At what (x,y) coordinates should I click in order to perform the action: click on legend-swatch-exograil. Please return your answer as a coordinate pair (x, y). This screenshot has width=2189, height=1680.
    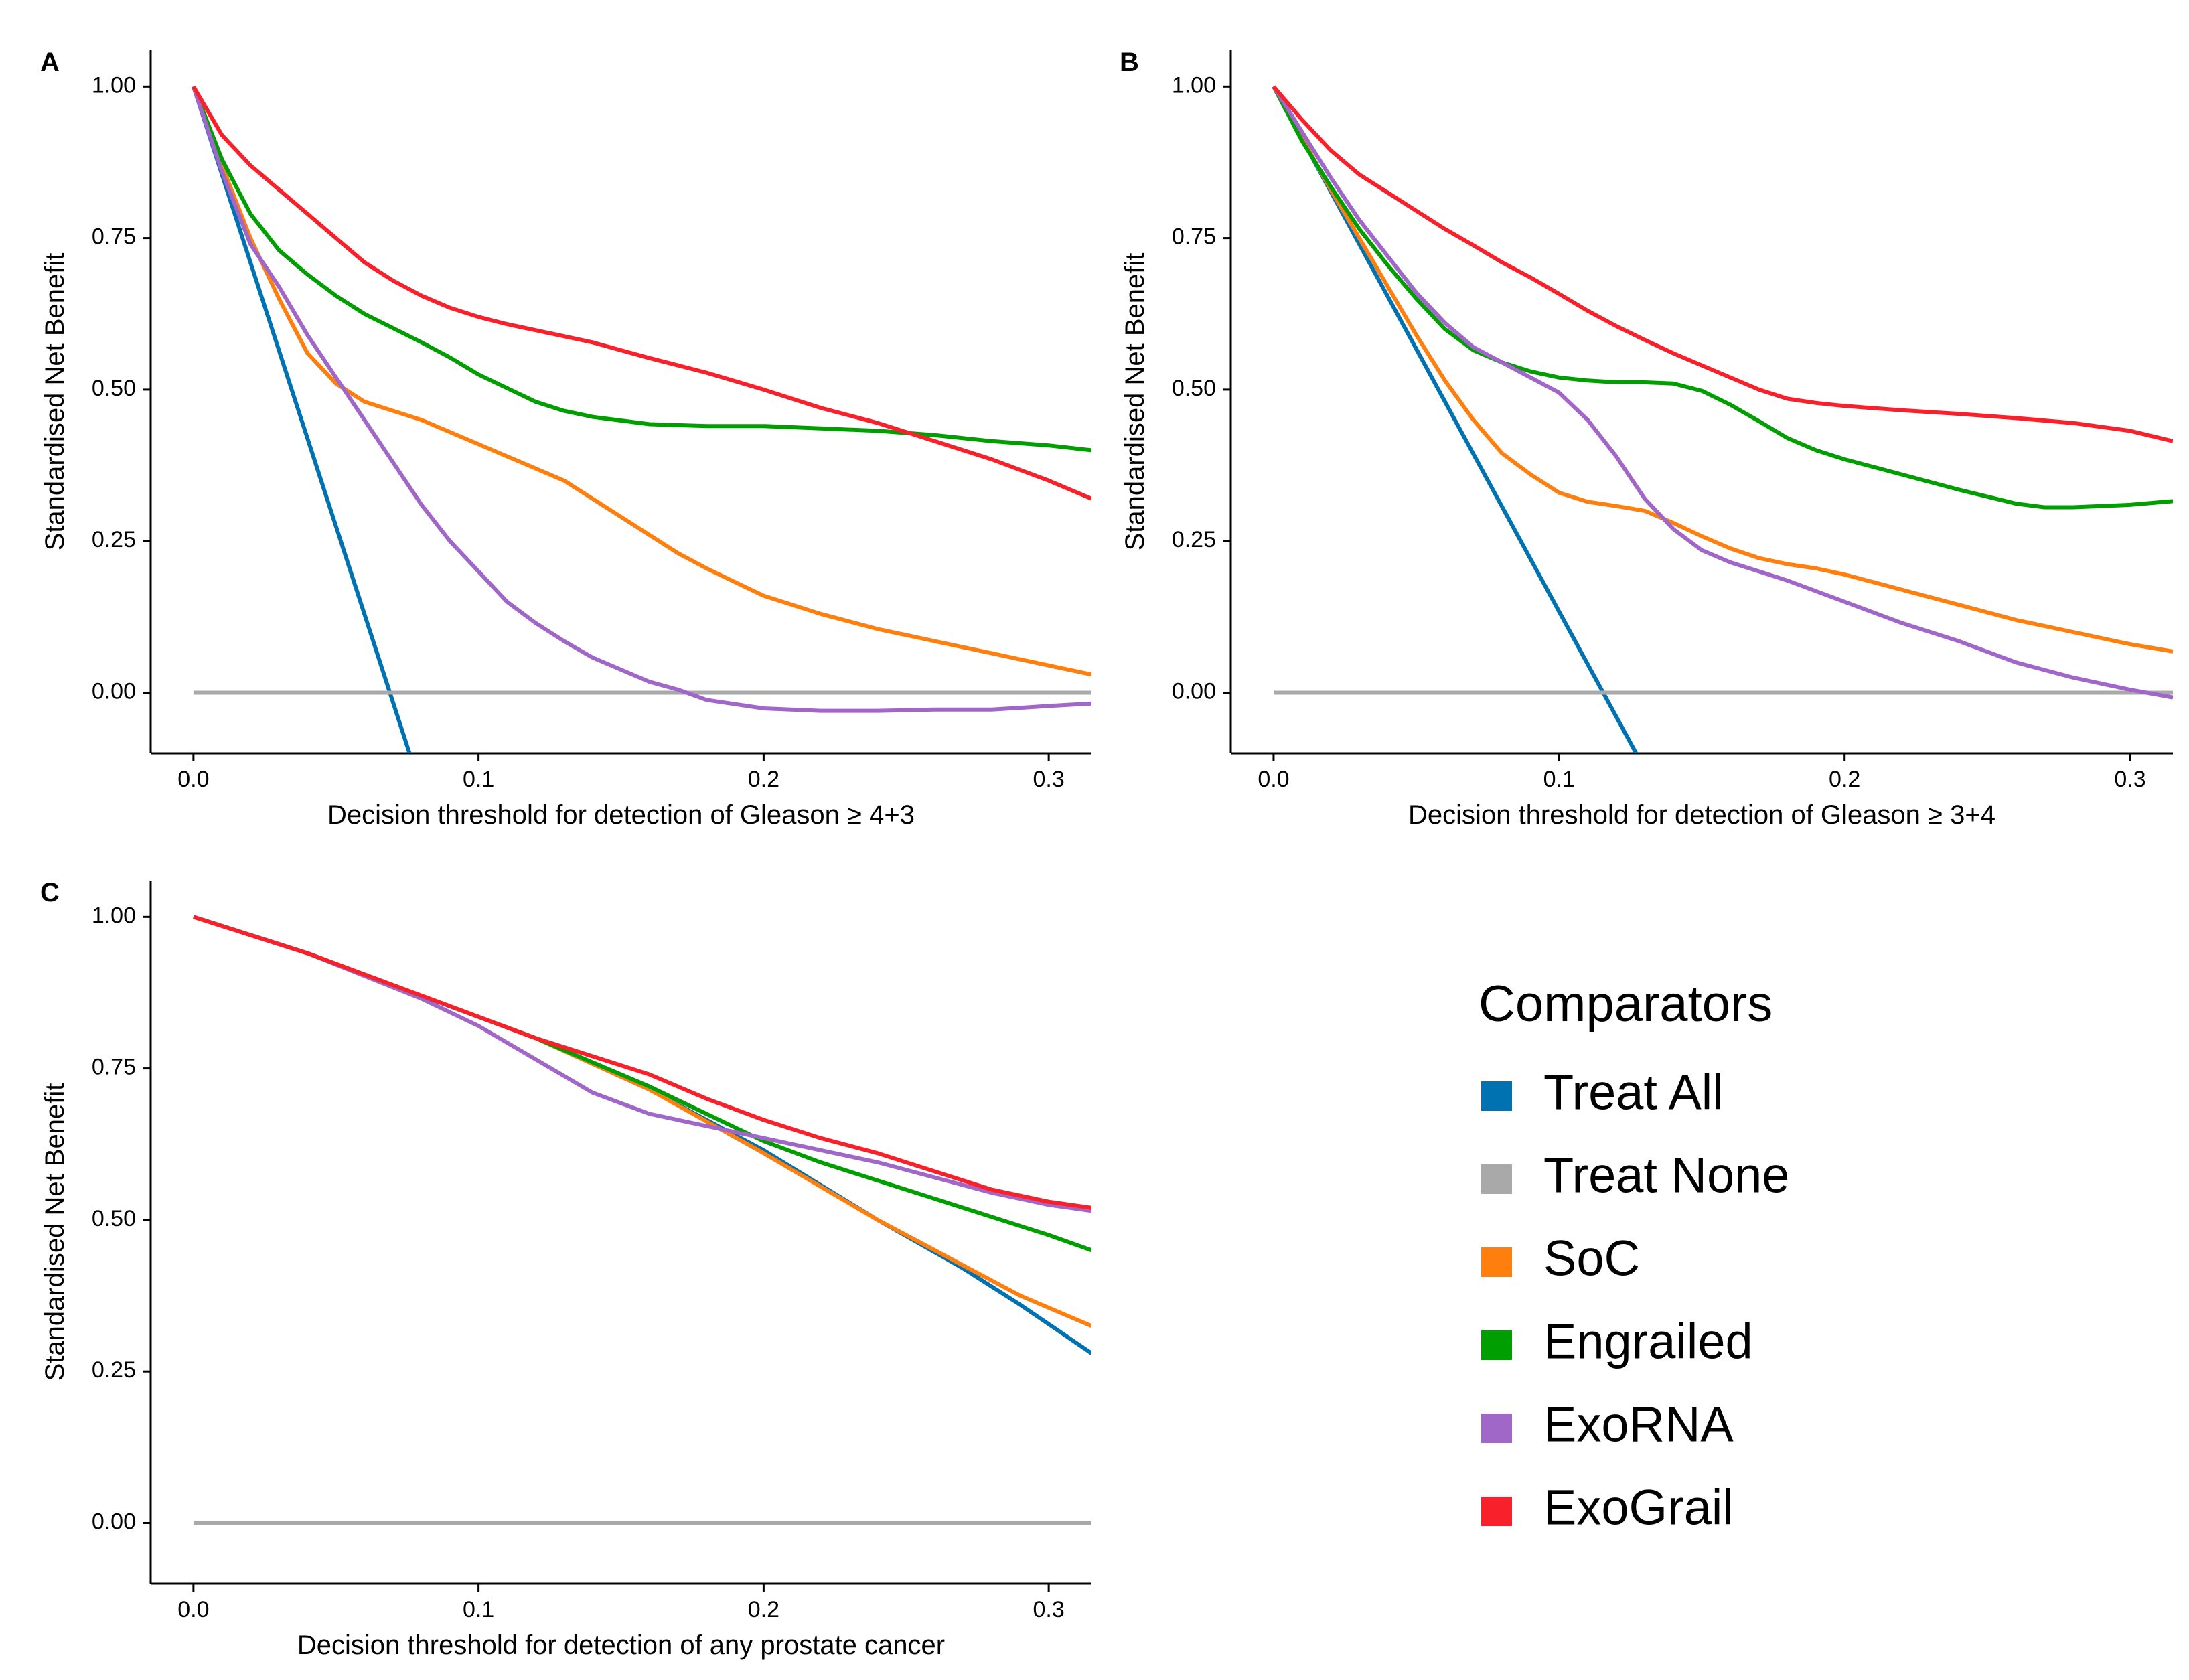
    Looking at the image, I should click on (1497, 1511).